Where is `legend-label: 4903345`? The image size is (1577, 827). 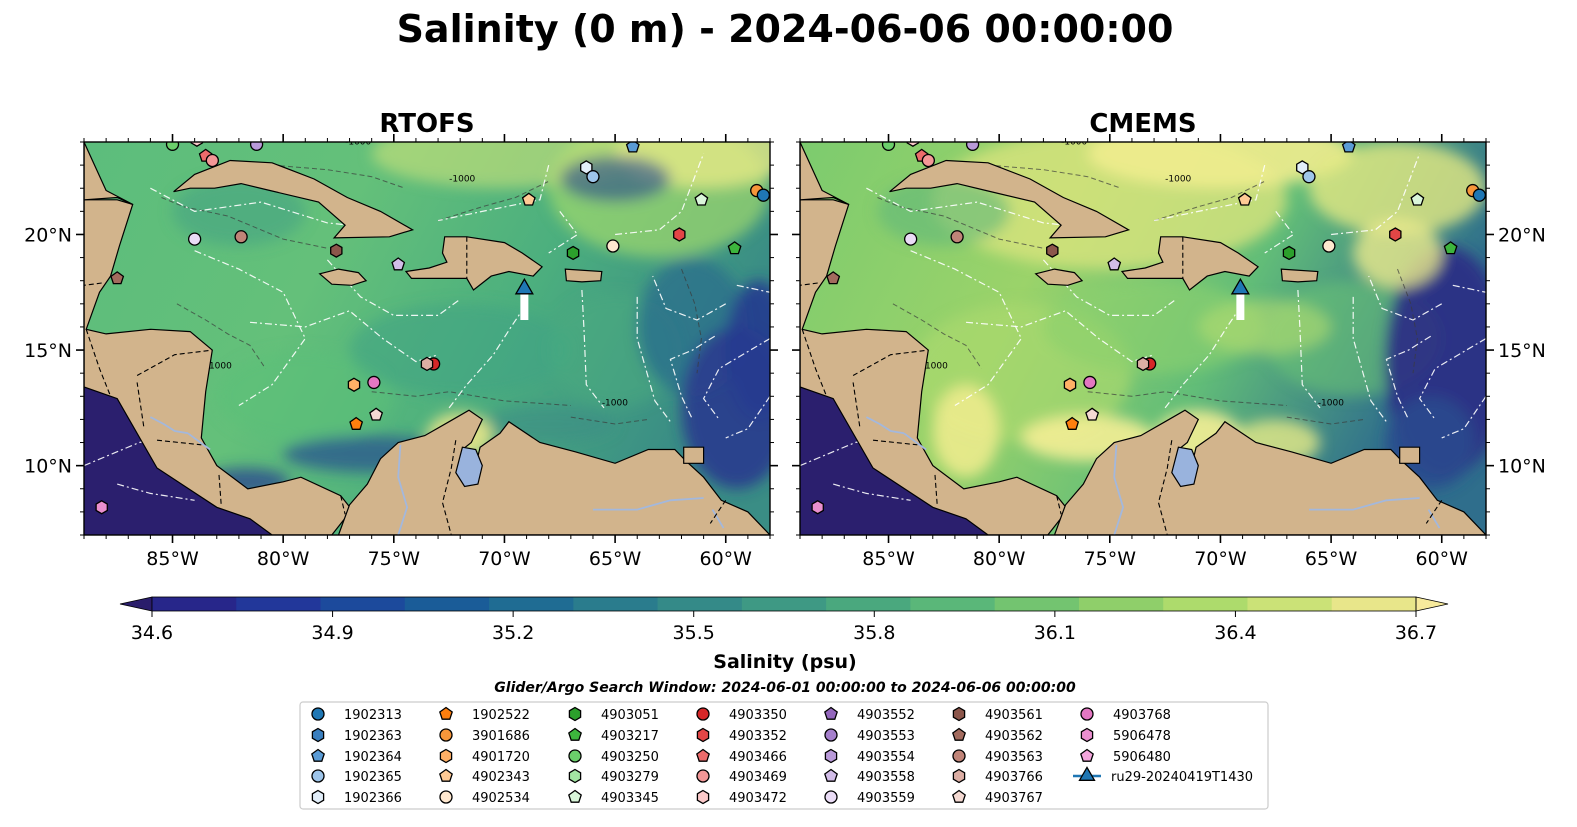 legend-label: 4903345 is located at coordinates (630, 798).